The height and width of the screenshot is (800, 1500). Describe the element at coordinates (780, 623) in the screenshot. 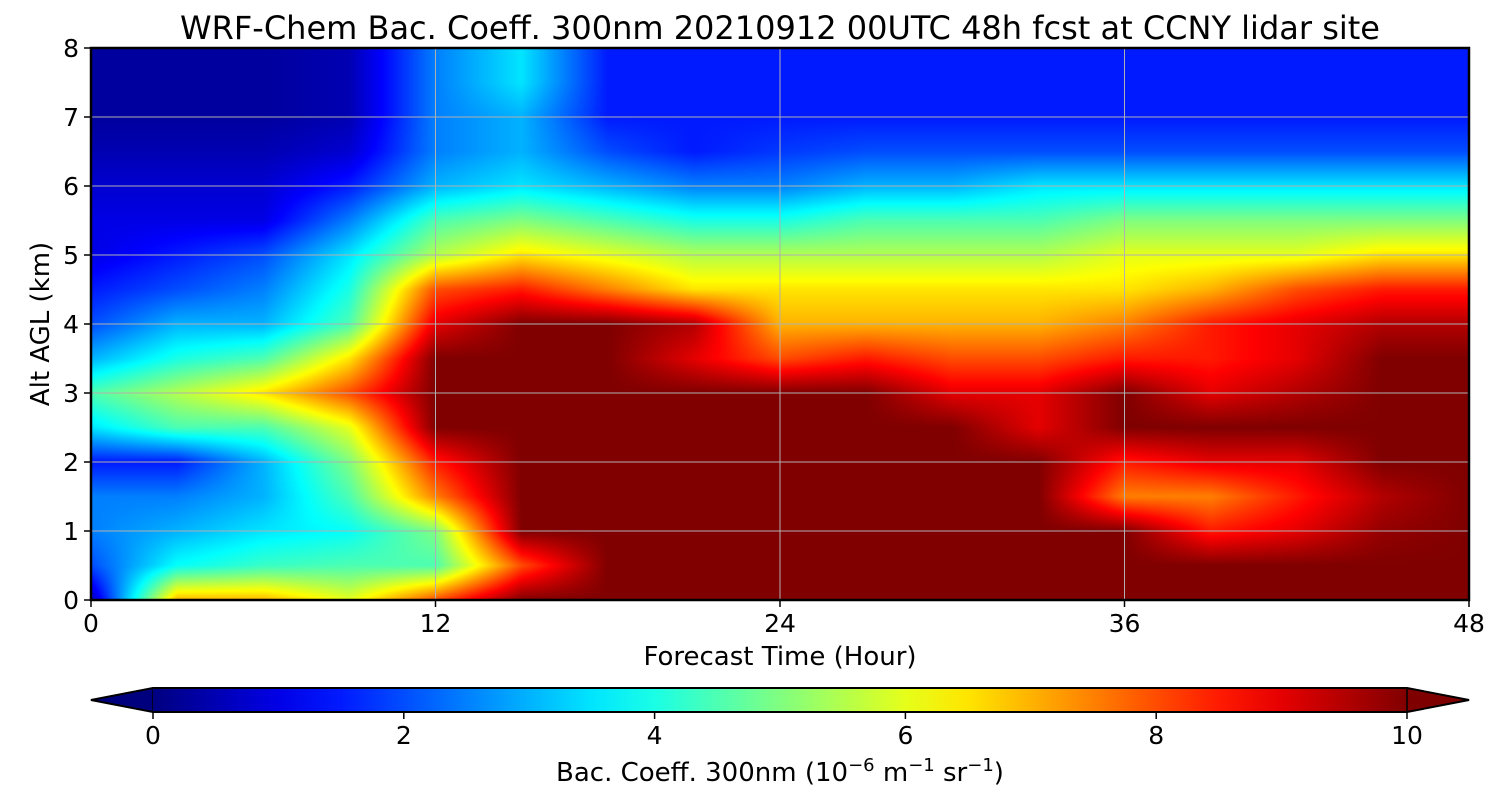

I see `x-tick-label: 24` at that location.